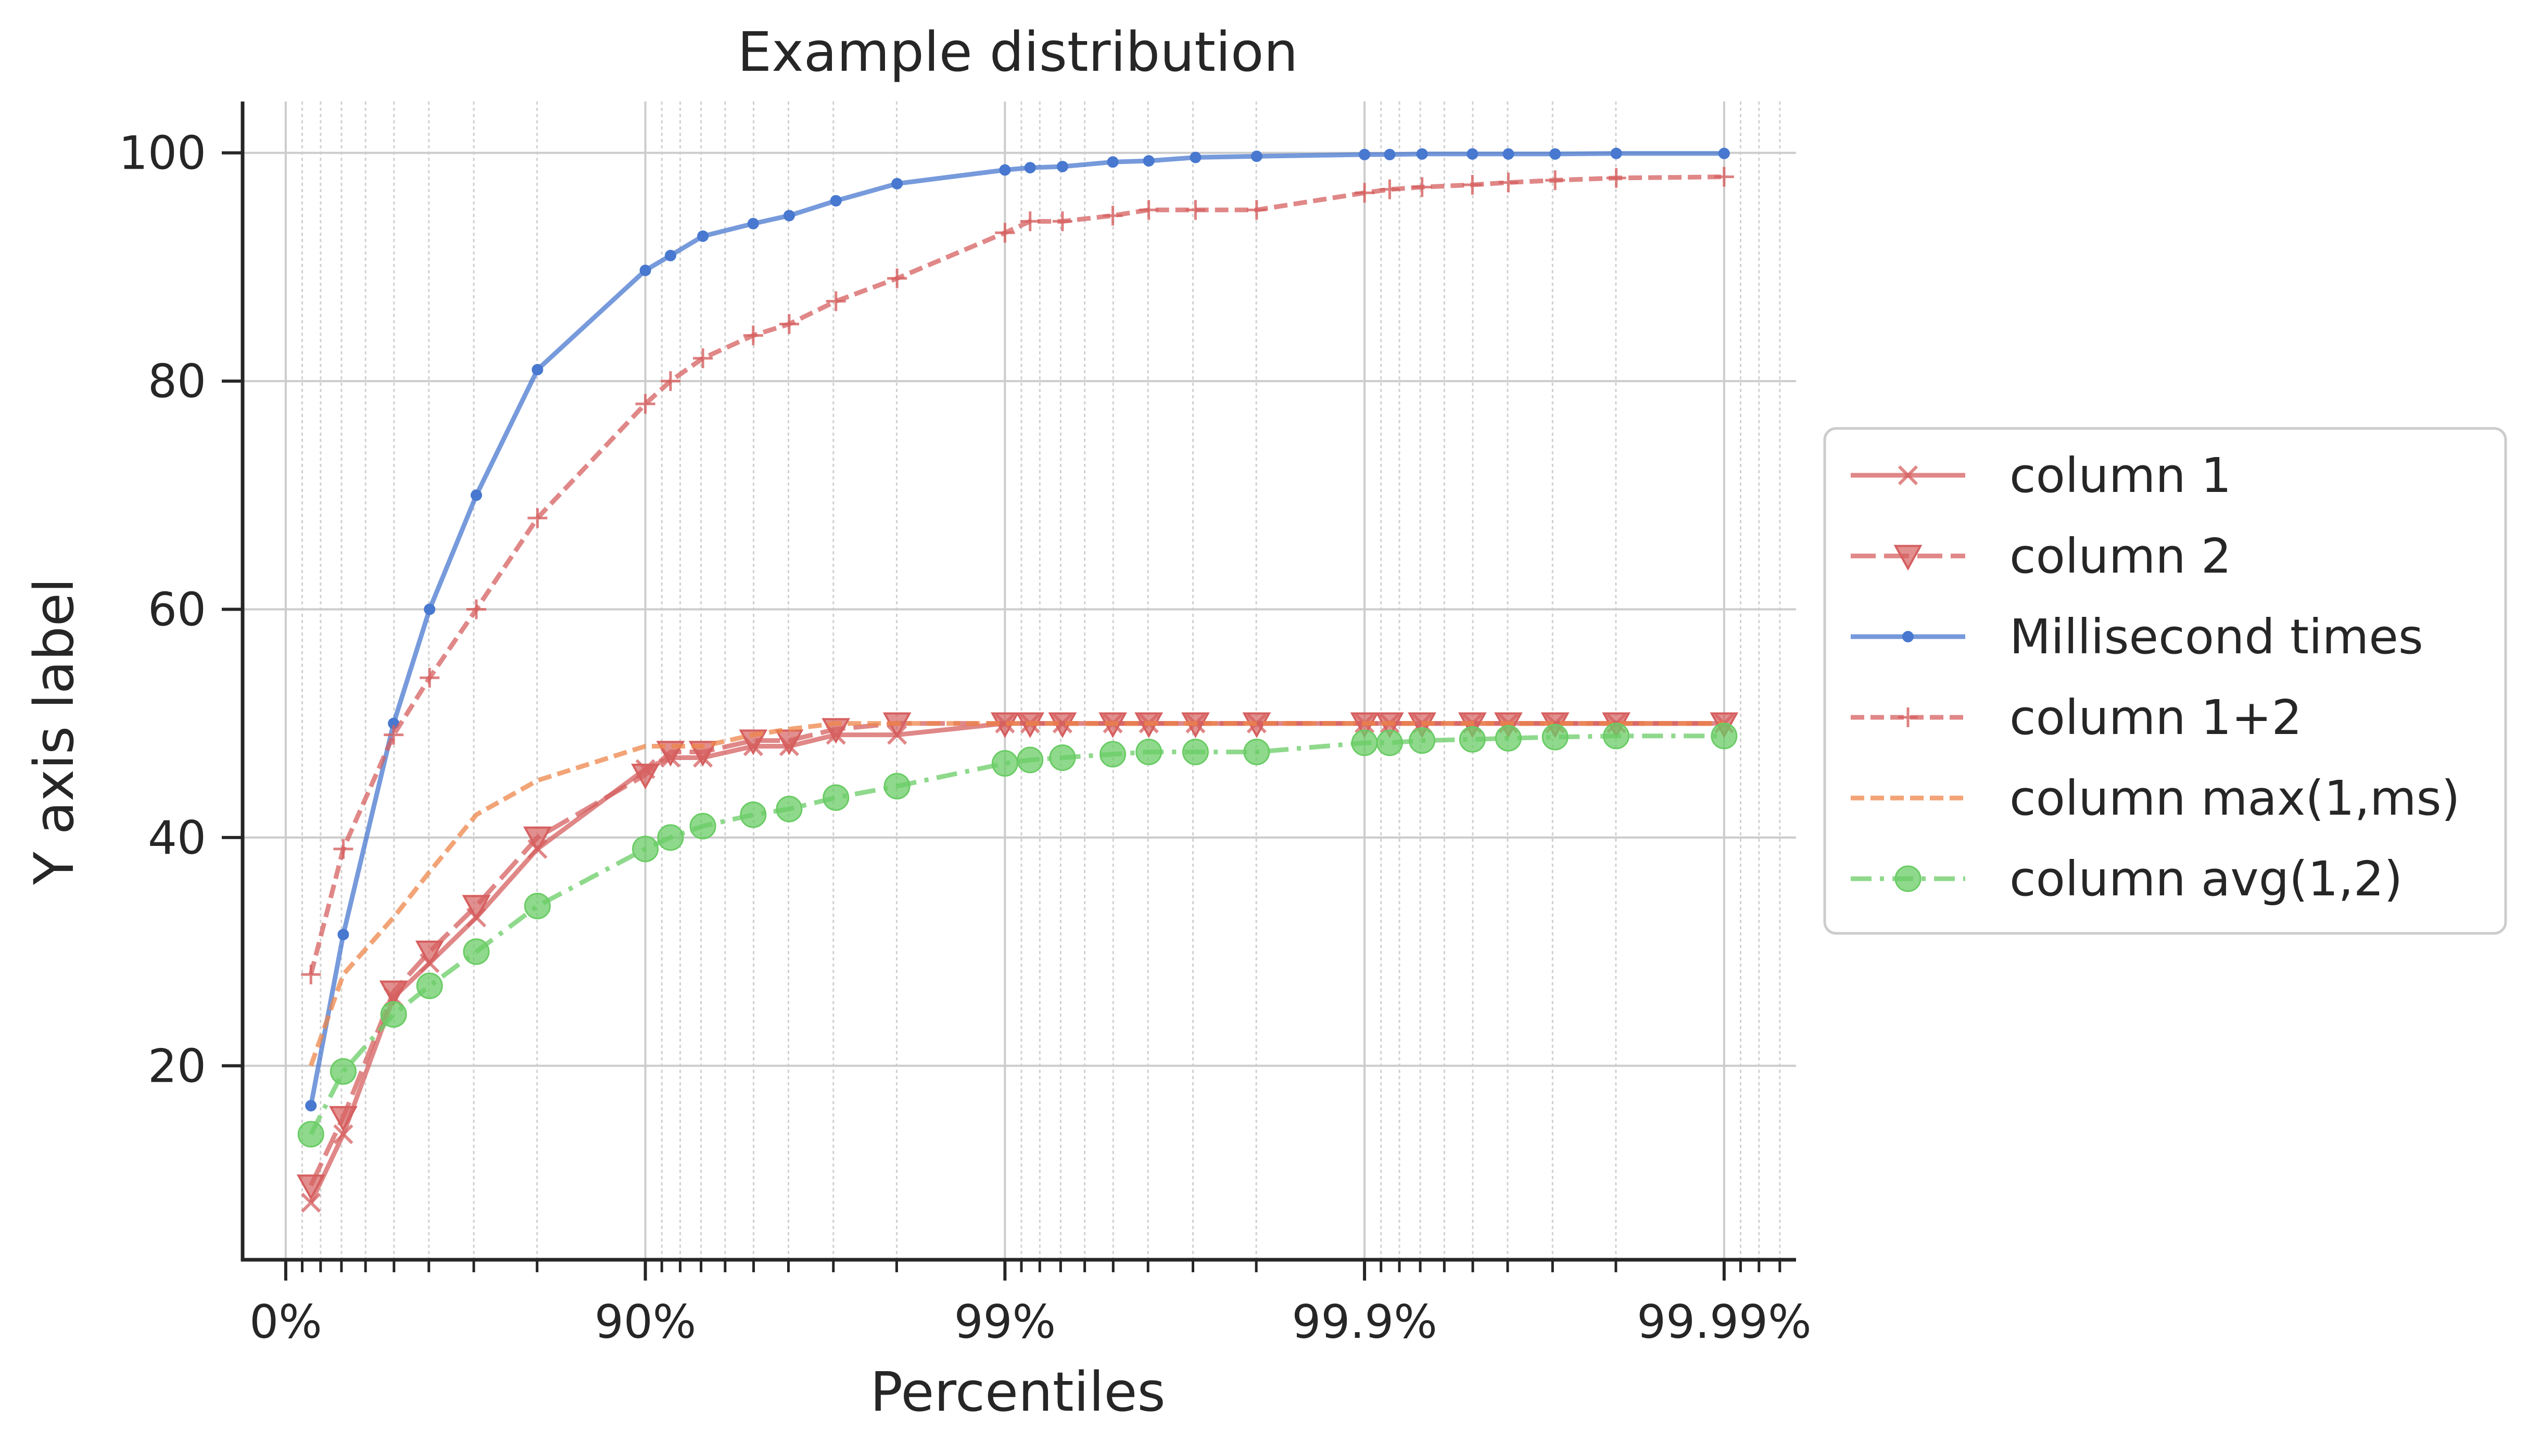  I want to click on legend-entry: column 1, so click(2041, 475).